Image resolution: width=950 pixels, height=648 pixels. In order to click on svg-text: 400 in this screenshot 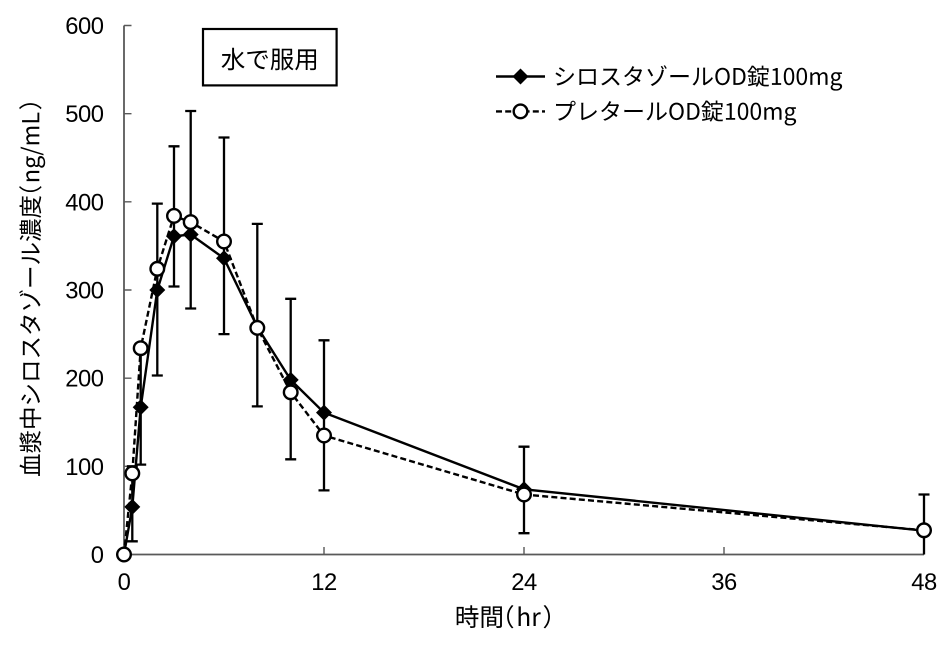, I will do `click(84, 202)`.